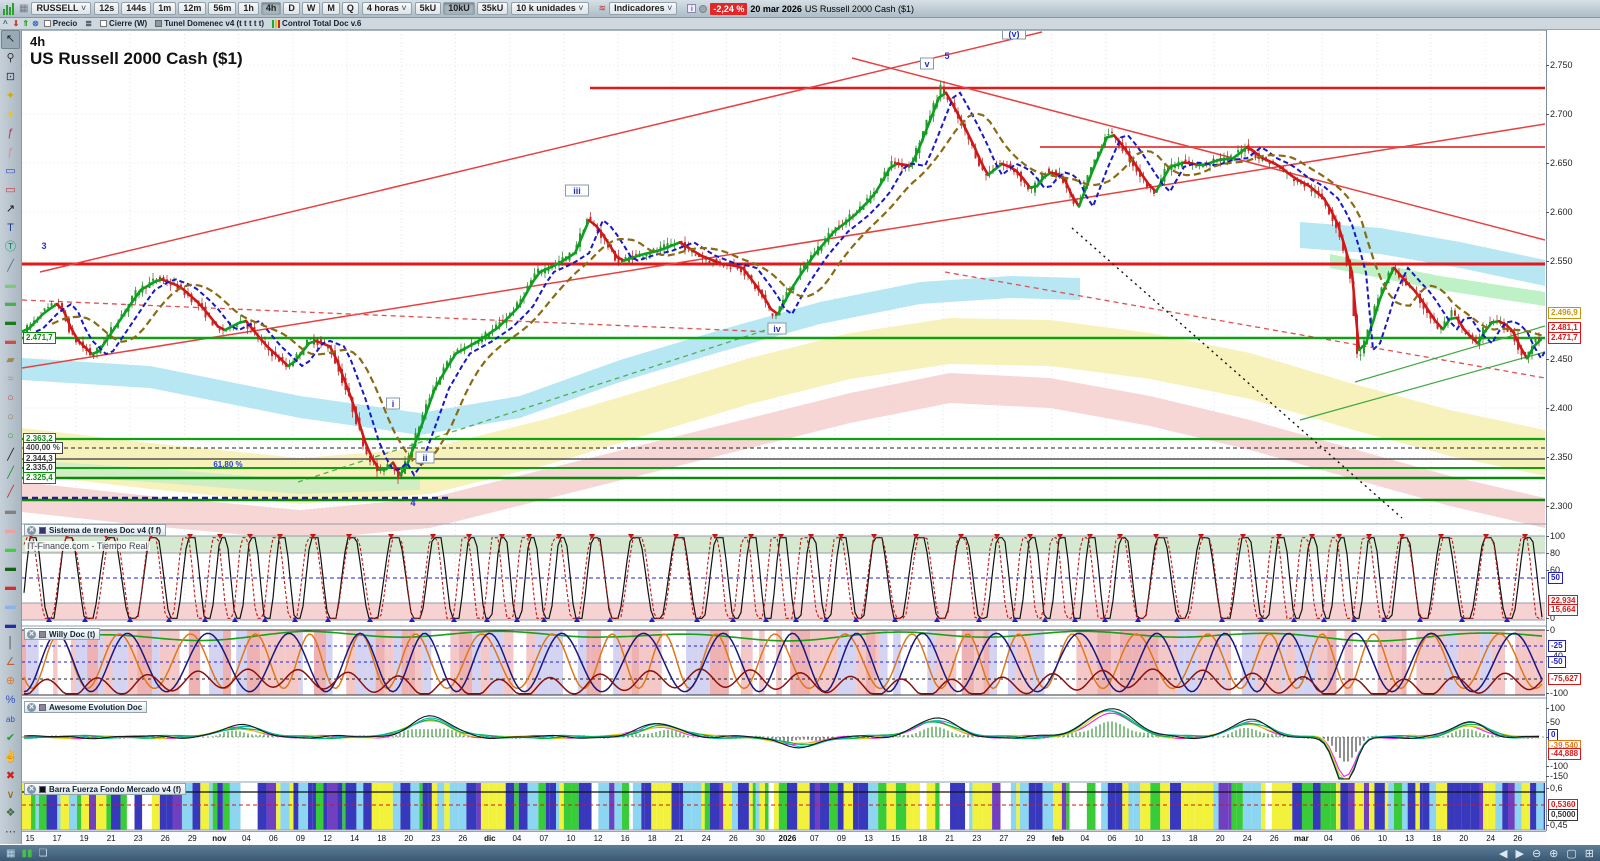 This screenshot has height=861, width=1600. I want to click on trend-arrow-icon: ↗, so click(10, 208).